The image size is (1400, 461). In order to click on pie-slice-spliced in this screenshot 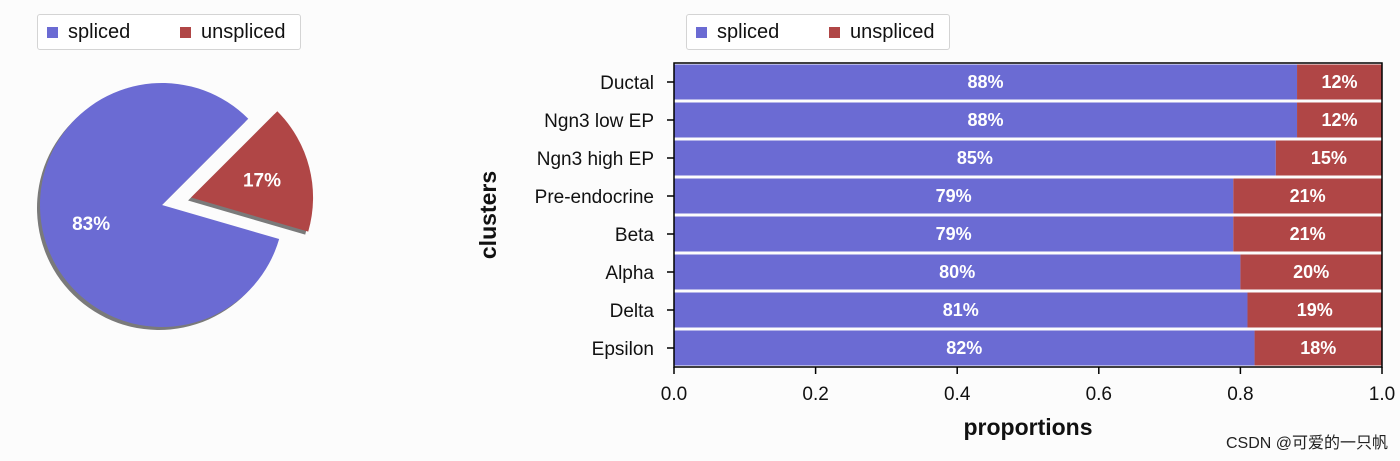, I will do `click(160, 205)`.